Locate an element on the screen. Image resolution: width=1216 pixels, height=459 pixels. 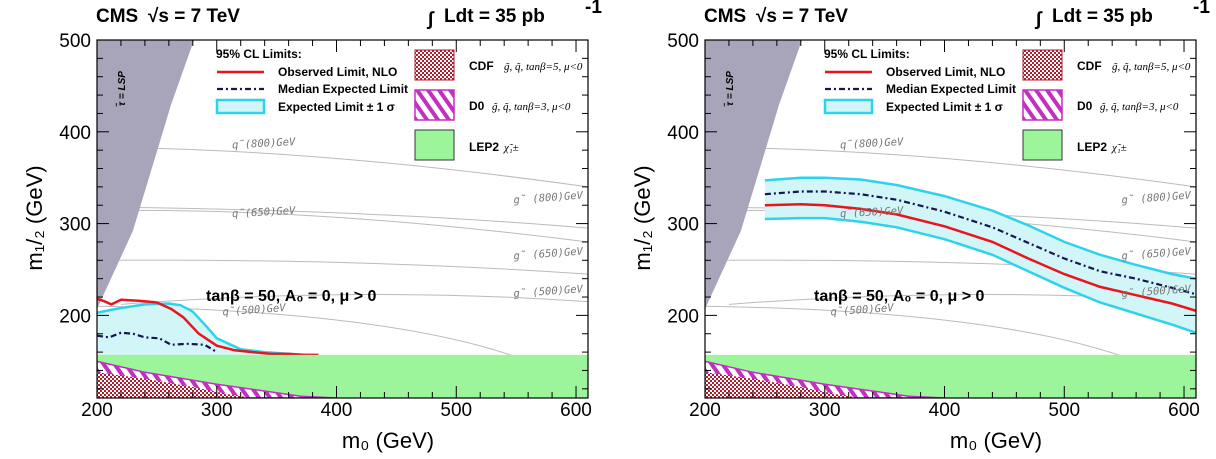
expected-band-lower-edge is located at coordinates (980, 275).